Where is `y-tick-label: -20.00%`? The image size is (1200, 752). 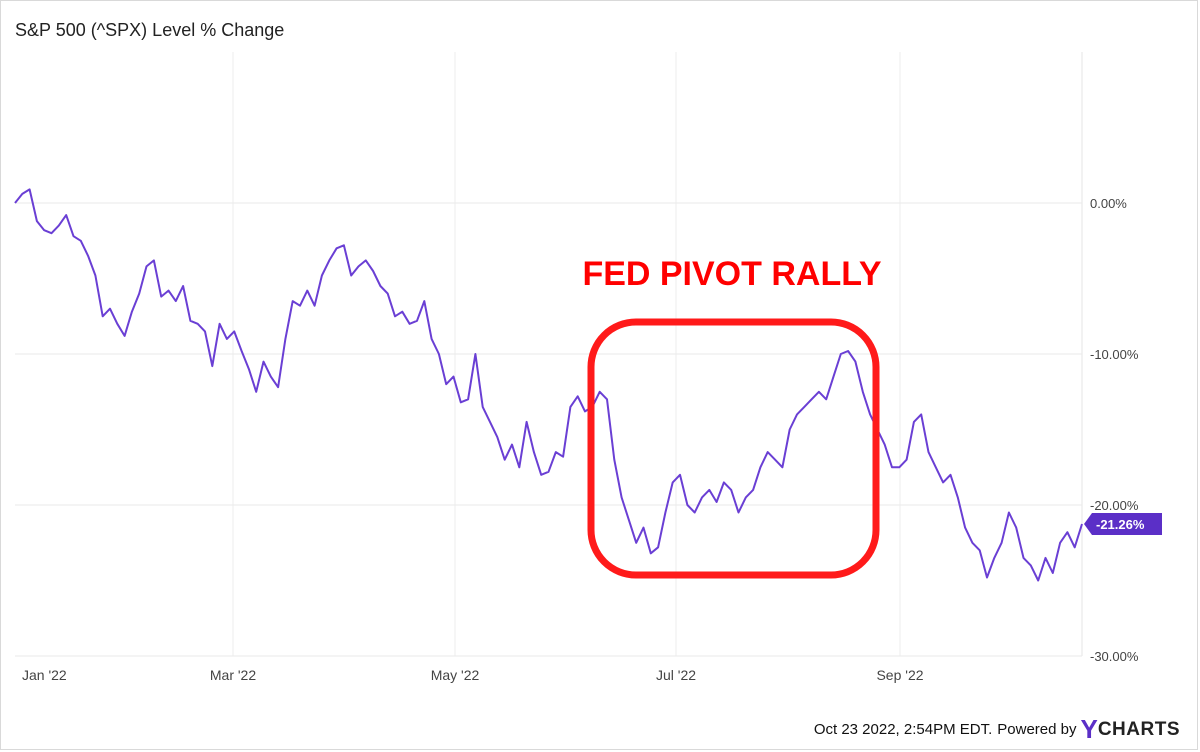
y-tick-label: -20.00% is located at coordinates (1114, 505).